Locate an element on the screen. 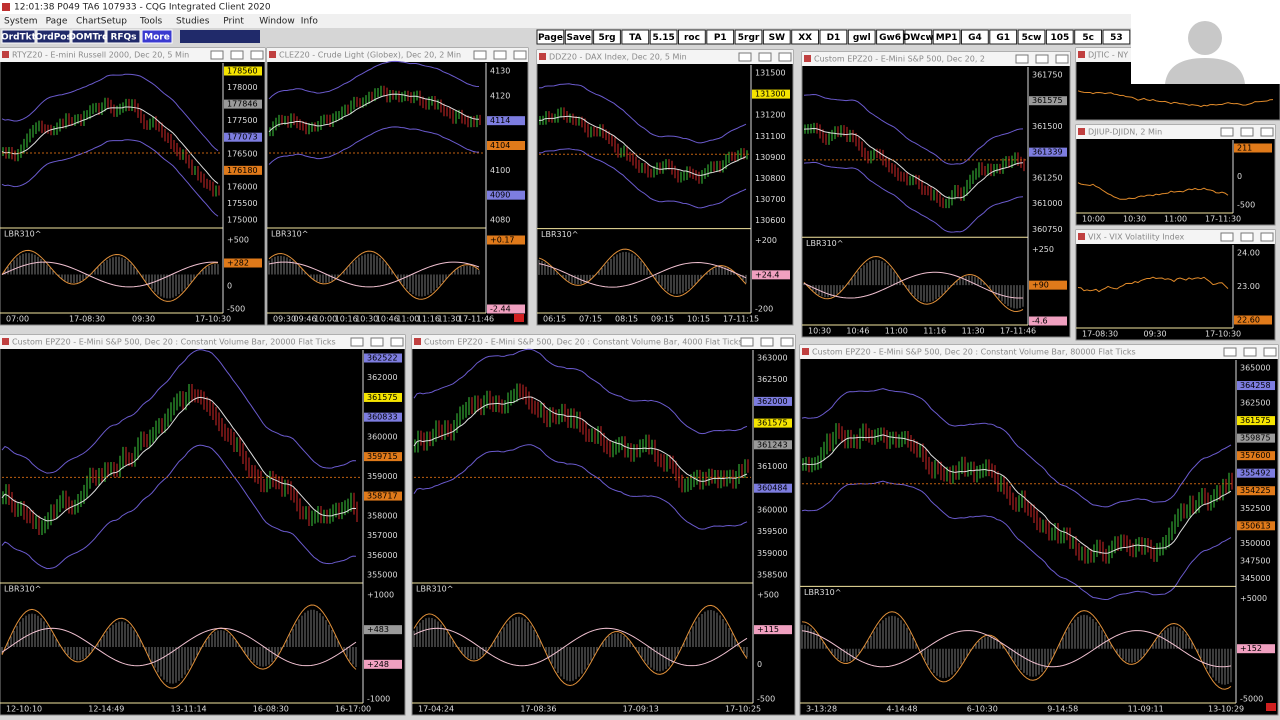 Image resolution: width=1280 pixels, height=720 pixels. button-label: 53 is located at coordinates (1116, 38).